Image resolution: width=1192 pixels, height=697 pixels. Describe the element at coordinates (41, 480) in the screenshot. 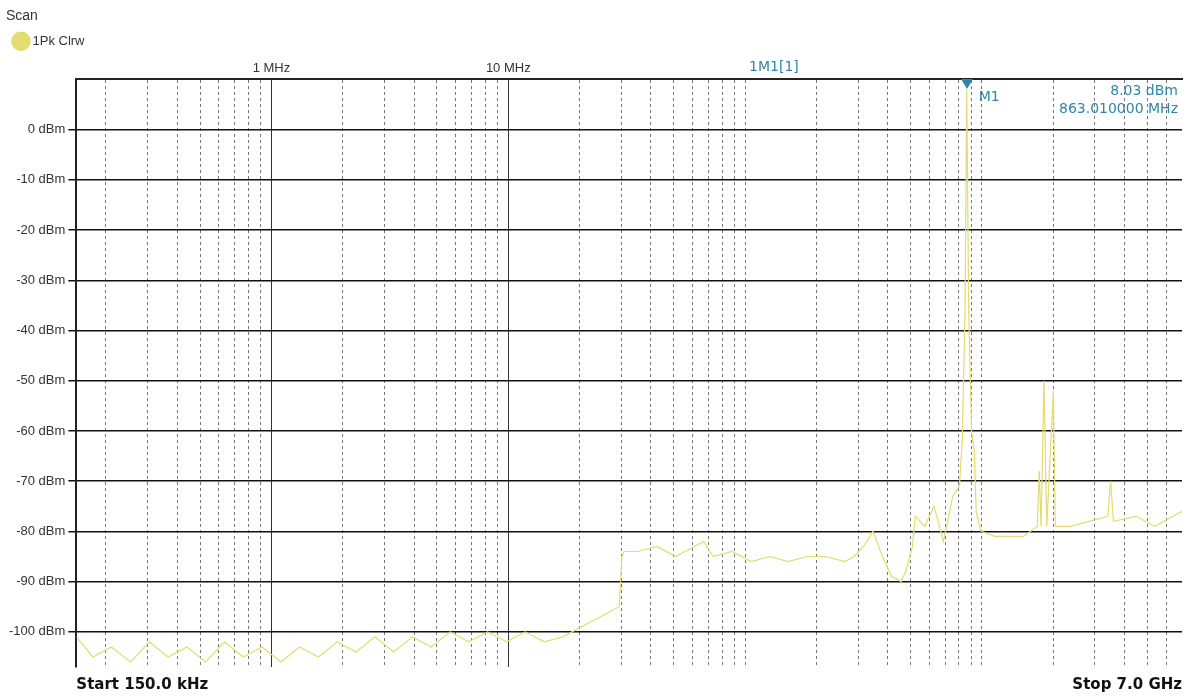

I see `y-tick-label: -70 dBm` at that location.